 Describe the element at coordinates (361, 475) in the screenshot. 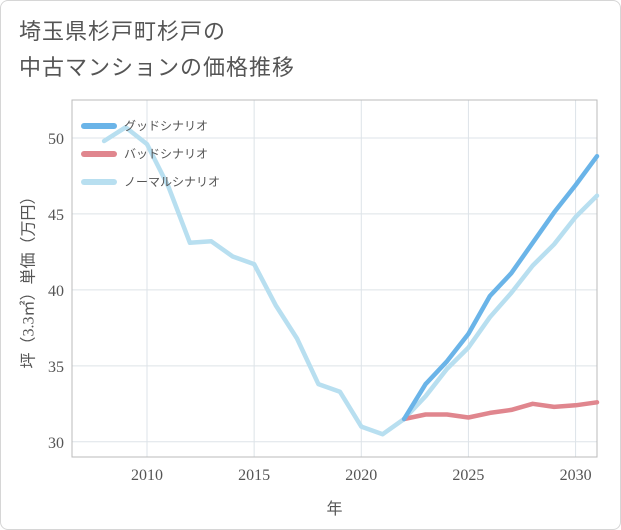

I see `x-tick-label: 2020` at that location.